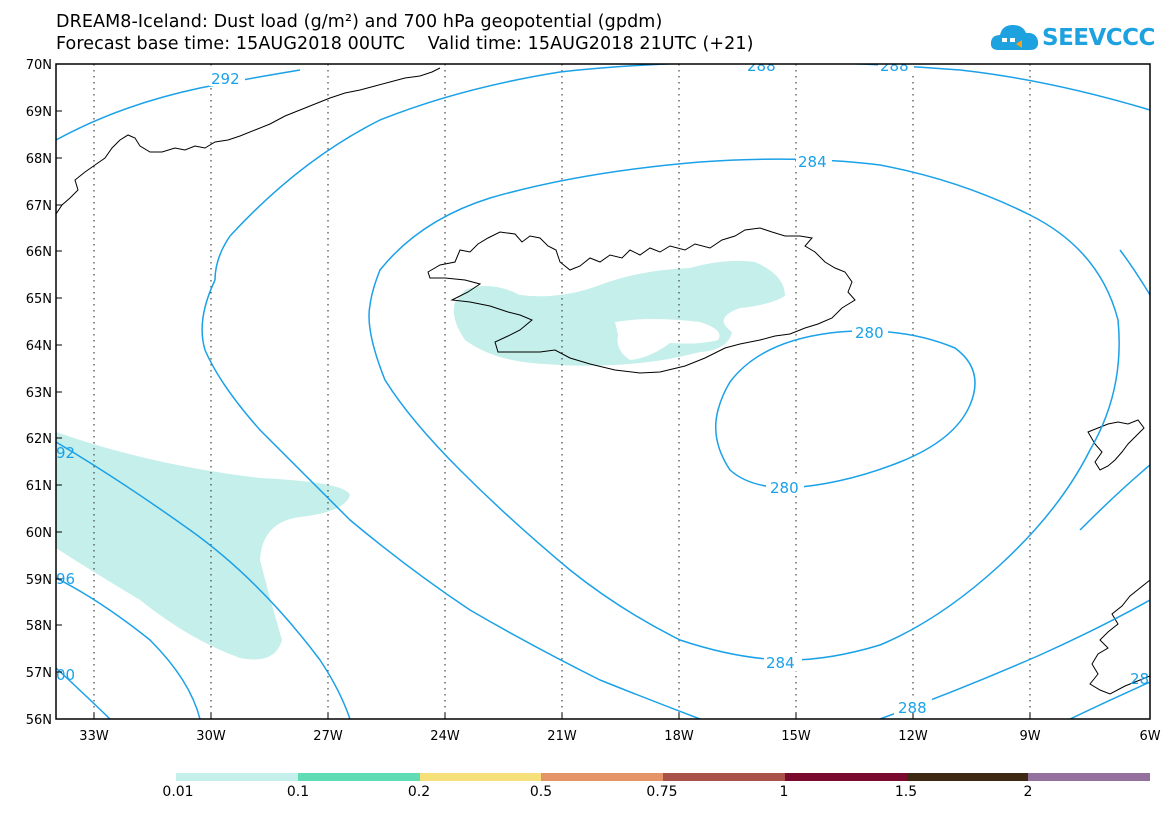  What do you see at coordinates (39, 346) in the screenshot?
I see `lat-label: 64N` at bounding box center [39, 346].